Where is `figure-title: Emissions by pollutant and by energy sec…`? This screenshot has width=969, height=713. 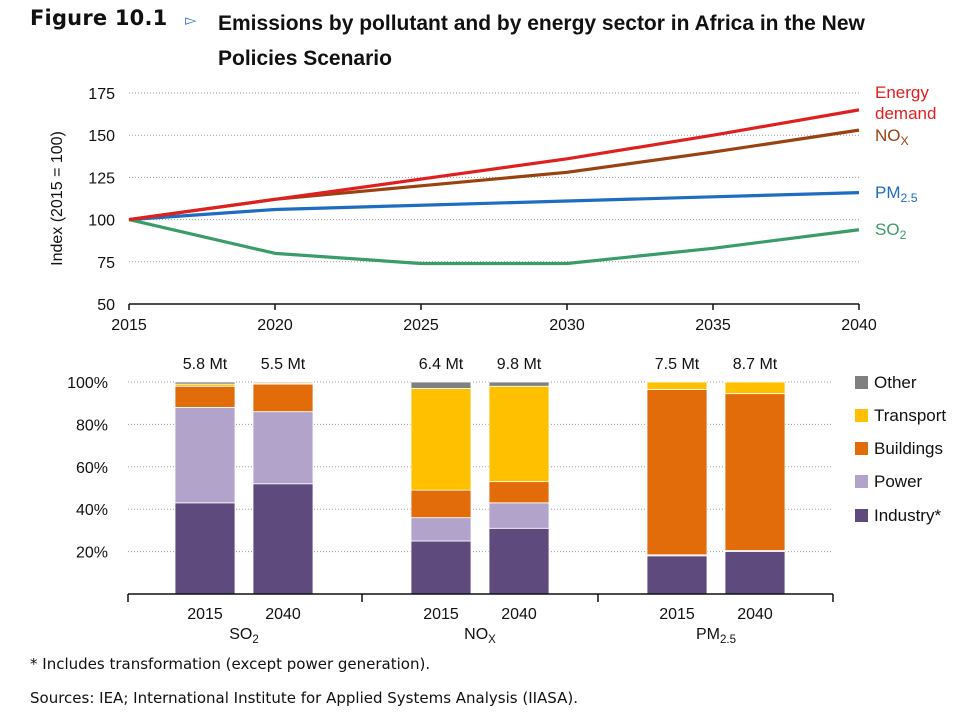 figure-title: Emissions by pollutant and by energy sec… is located at coordinates (541, 41).